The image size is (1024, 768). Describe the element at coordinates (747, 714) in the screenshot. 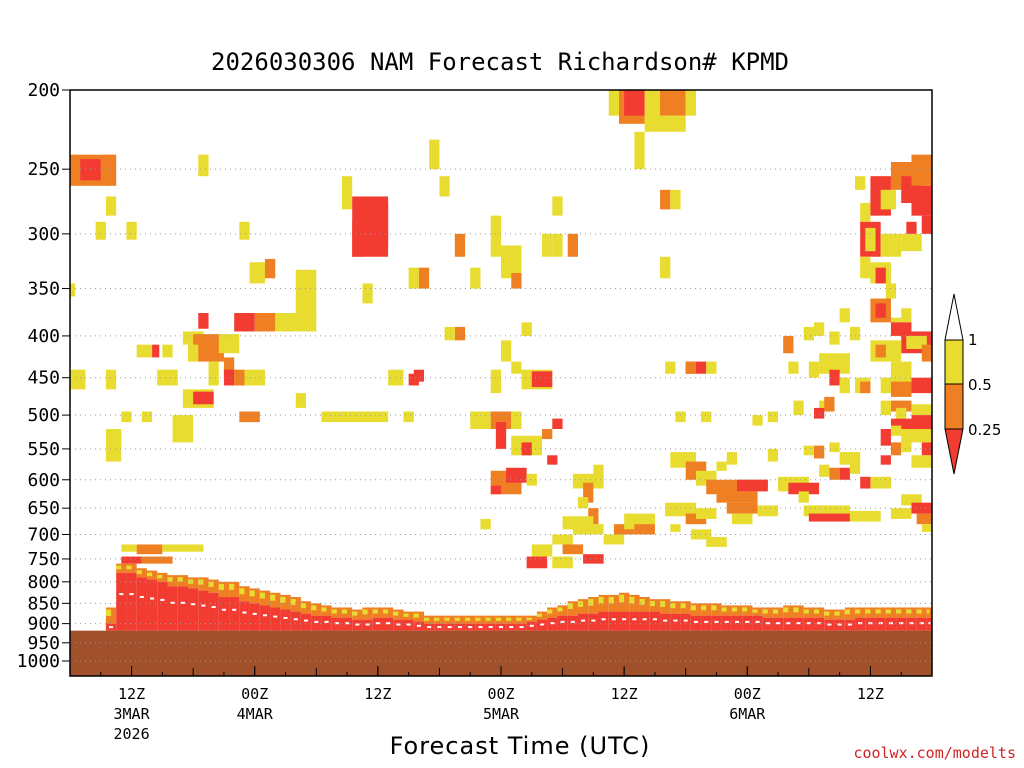

I see `x-tick-date: 6MAR` at that location.